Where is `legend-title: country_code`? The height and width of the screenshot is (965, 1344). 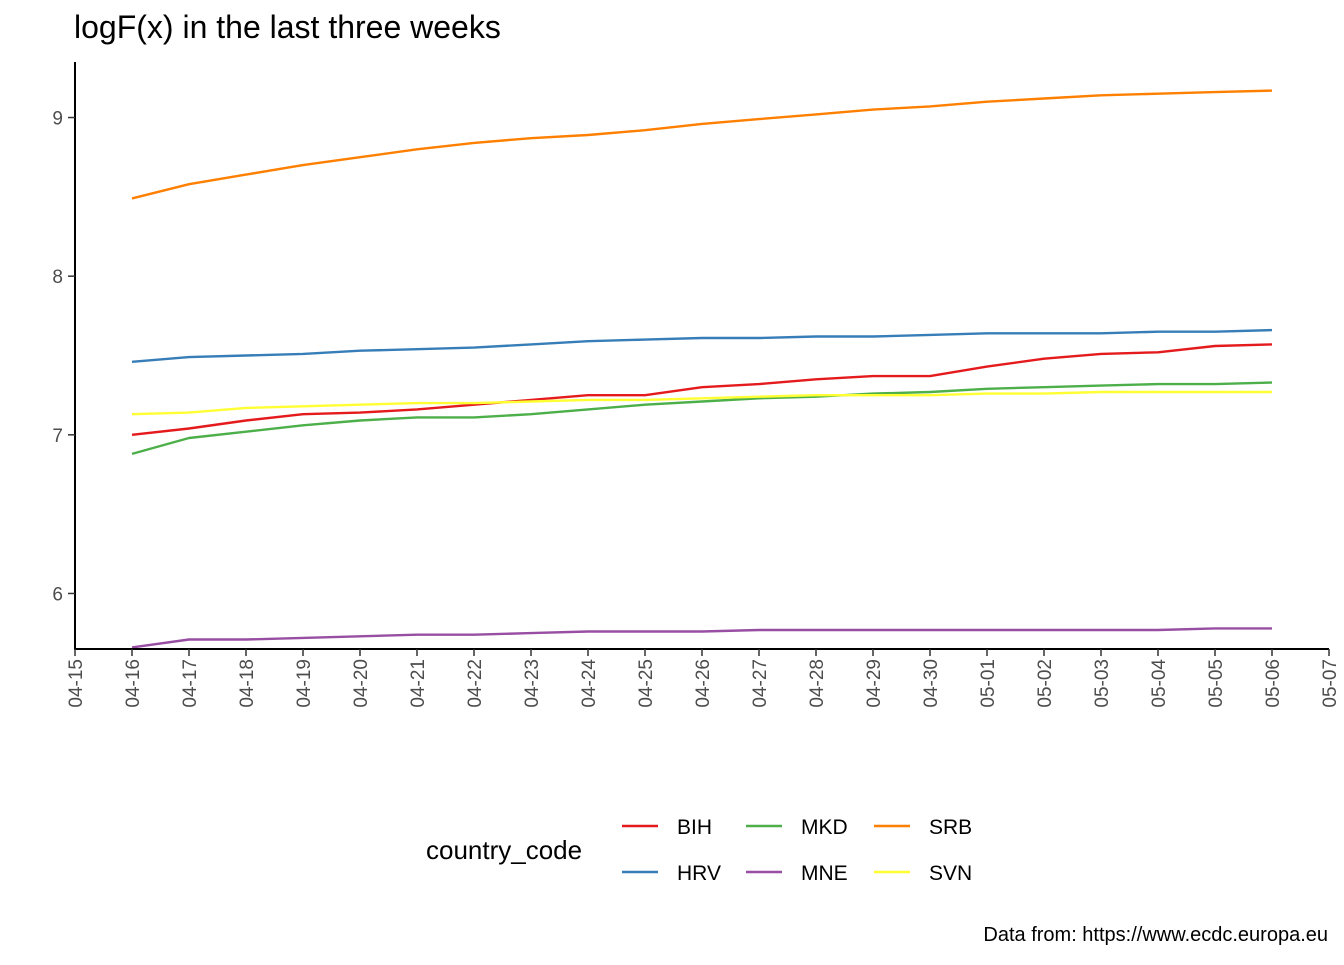
legend-title: country_code is located at coordinates (504, 850).